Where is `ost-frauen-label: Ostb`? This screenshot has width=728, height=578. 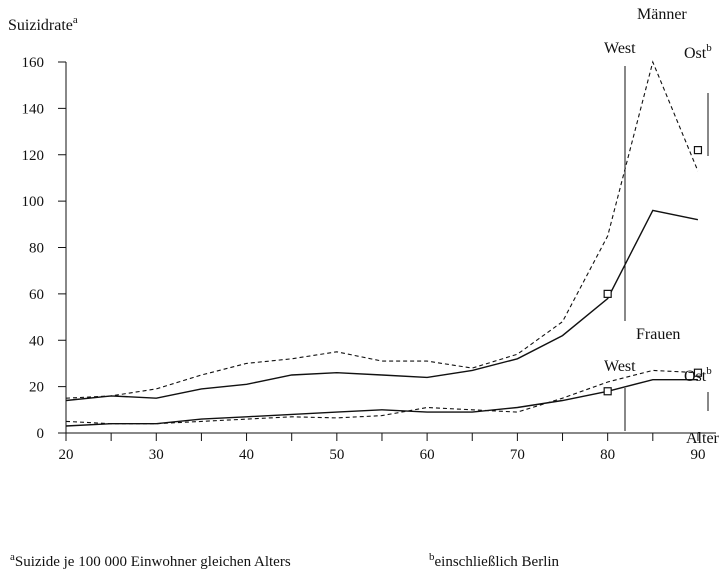 ost-frauen-label: Ostb is located at coordinates (698, 375).